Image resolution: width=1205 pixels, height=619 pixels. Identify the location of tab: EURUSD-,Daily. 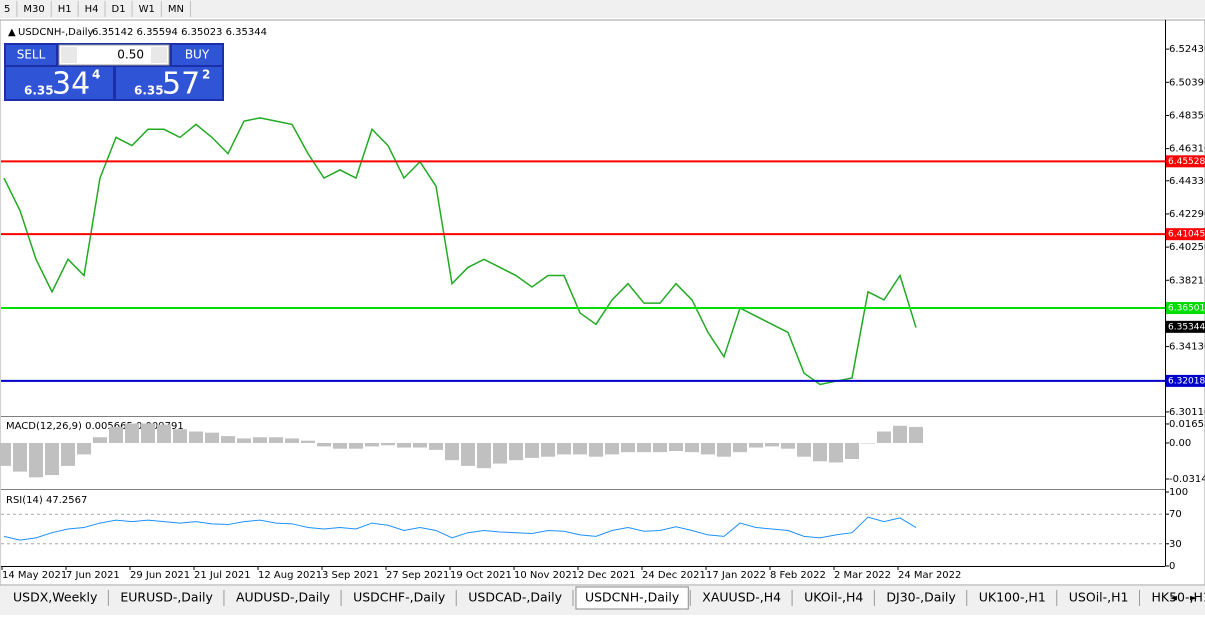
(167, 598).